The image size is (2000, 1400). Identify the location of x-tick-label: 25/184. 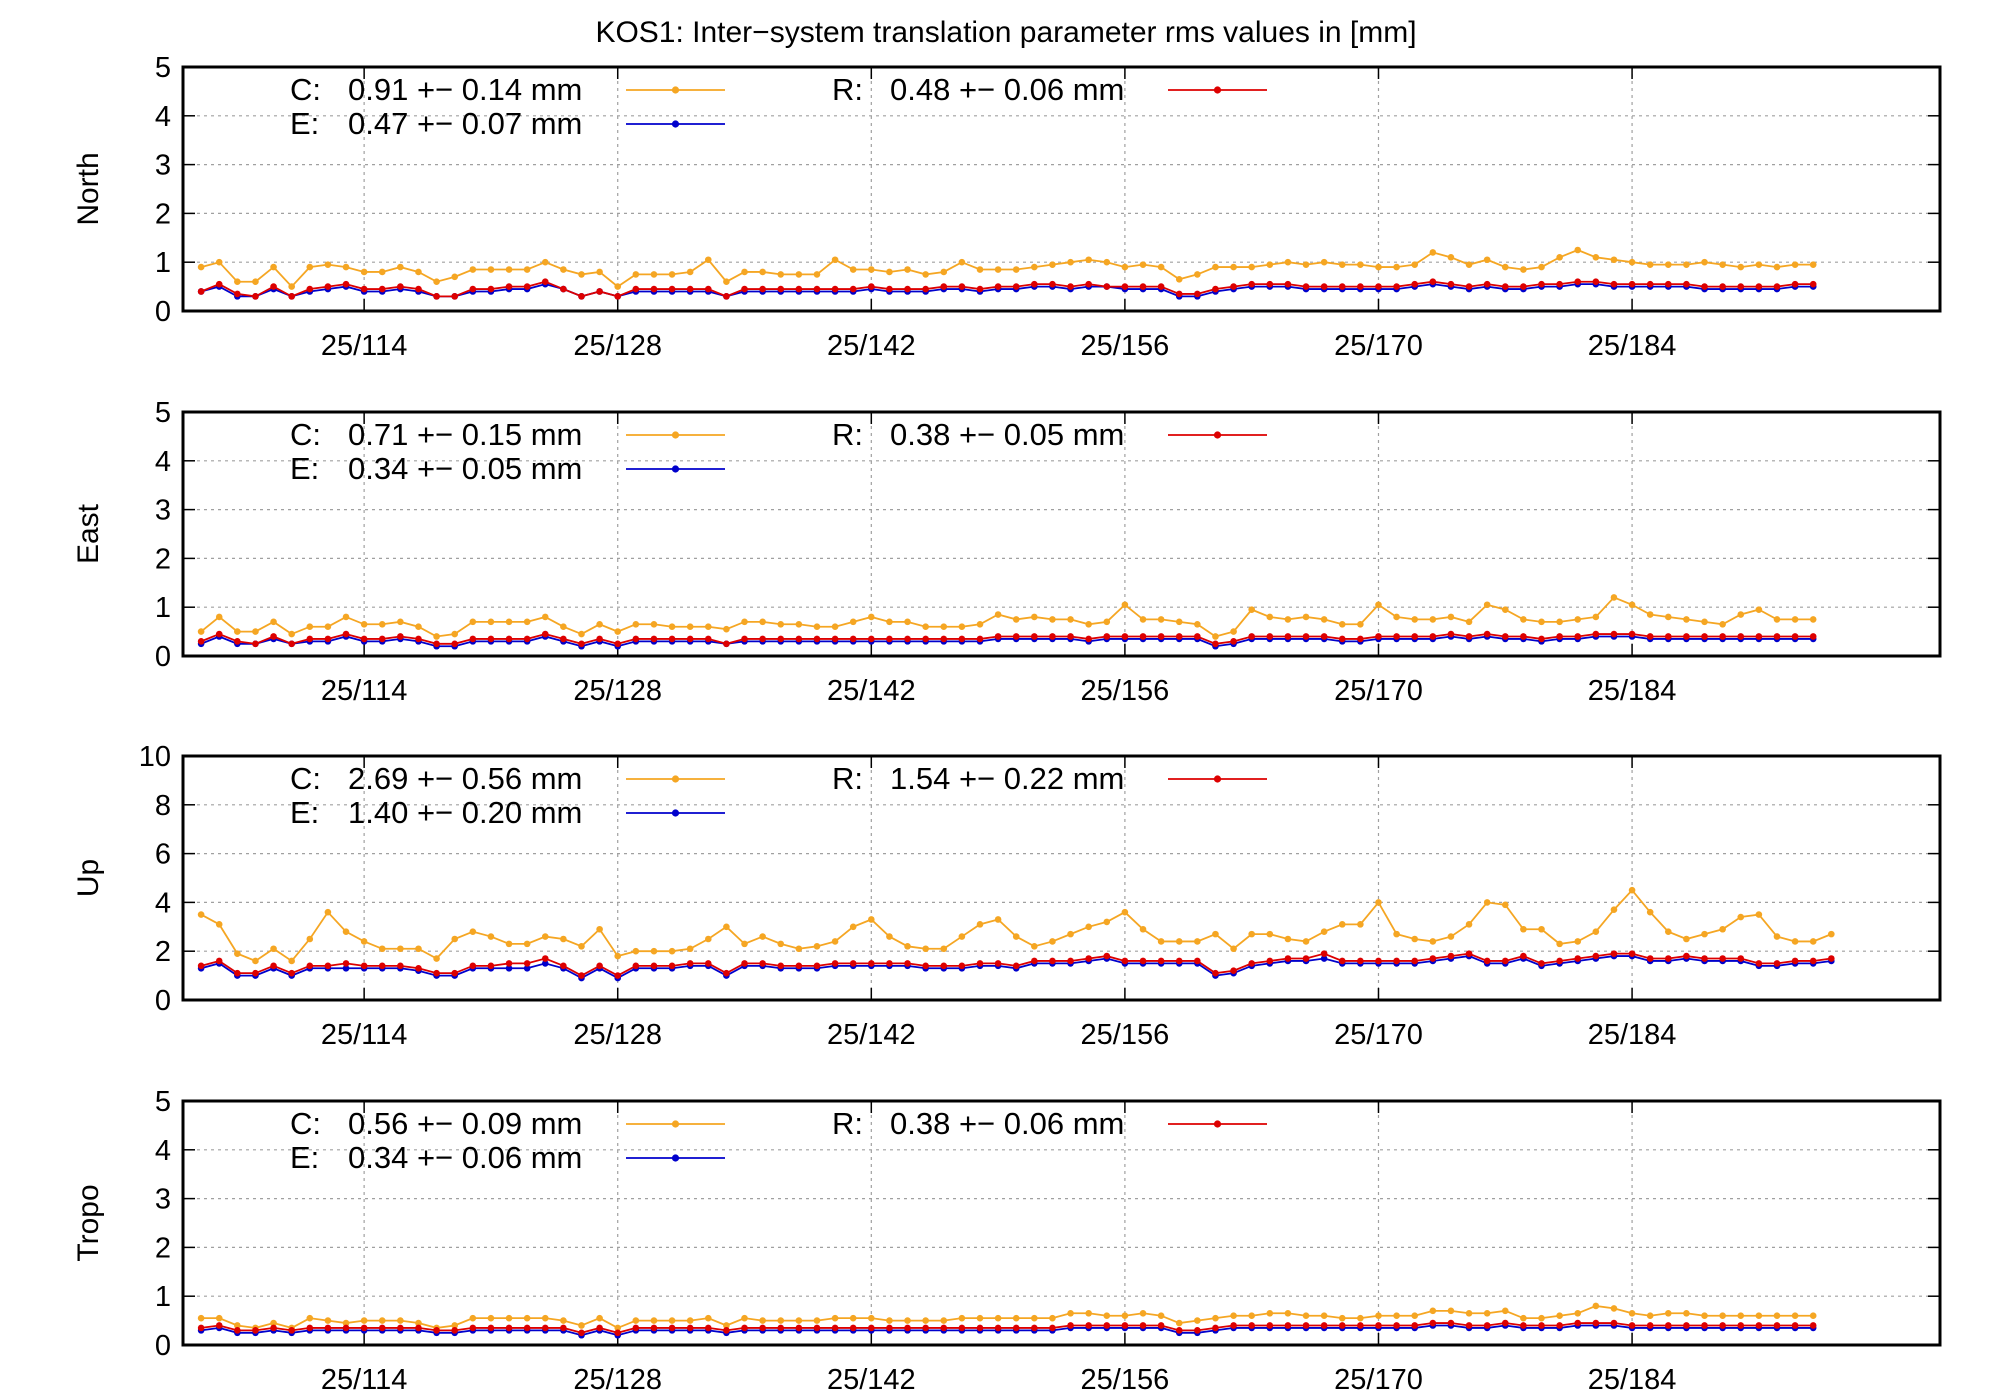
(1632, 1380).